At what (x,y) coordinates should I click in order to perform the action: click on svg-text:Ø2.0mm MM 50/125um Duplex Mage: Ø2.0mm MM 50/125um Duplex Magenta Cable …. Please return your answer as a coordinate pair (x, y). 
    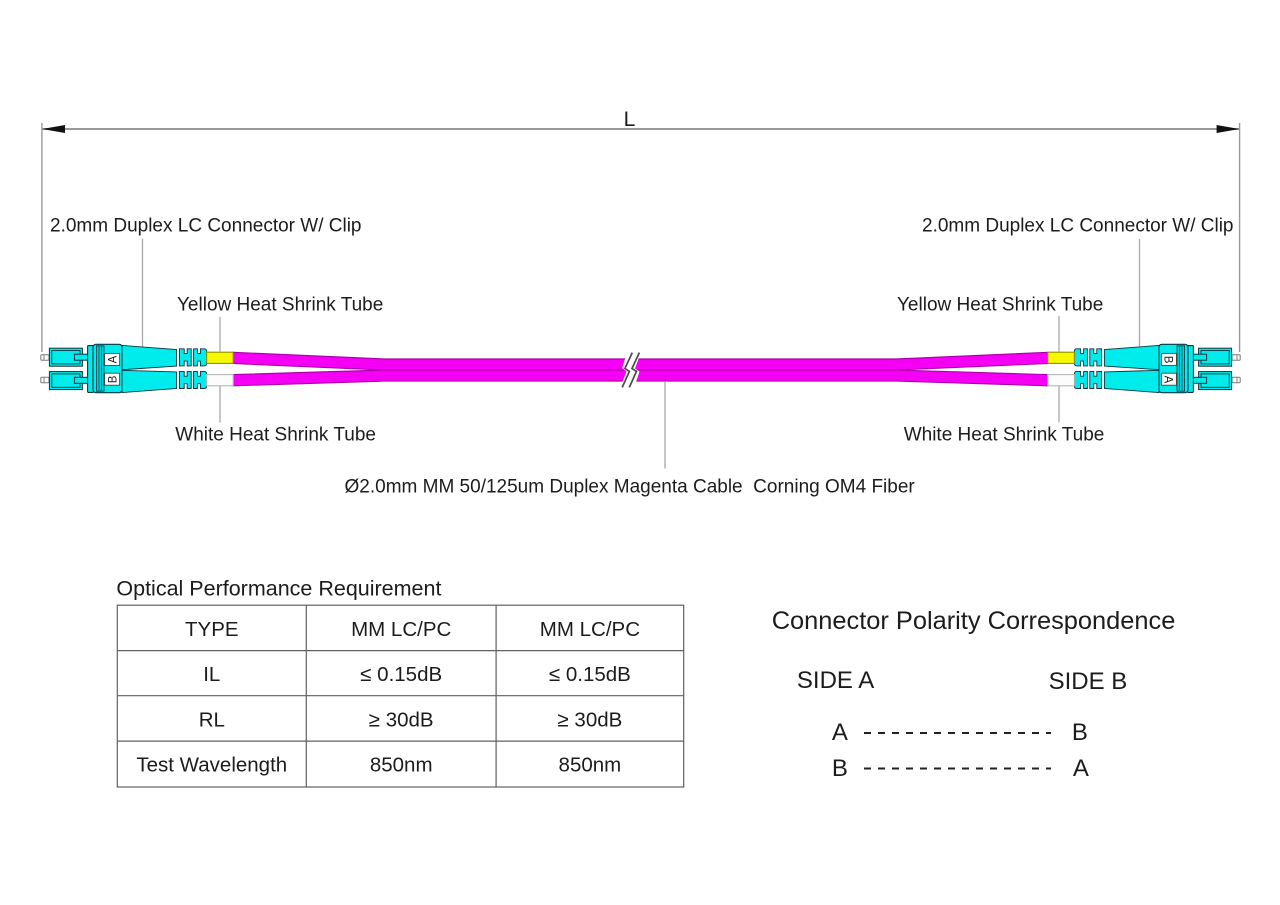
    Looking at the image, I should click on (630, 487).